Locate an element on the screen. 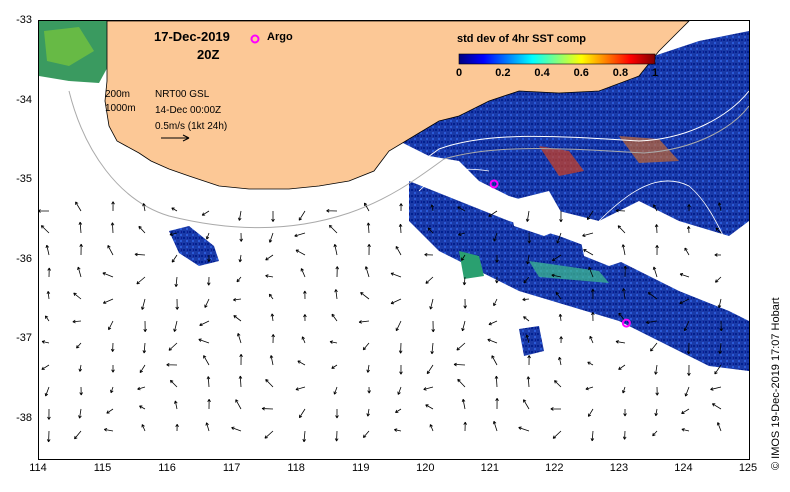 The width and height of the screenshot is (790, 492). colorbar-tick-label: 0.8 is located at coordinates (620, 73).